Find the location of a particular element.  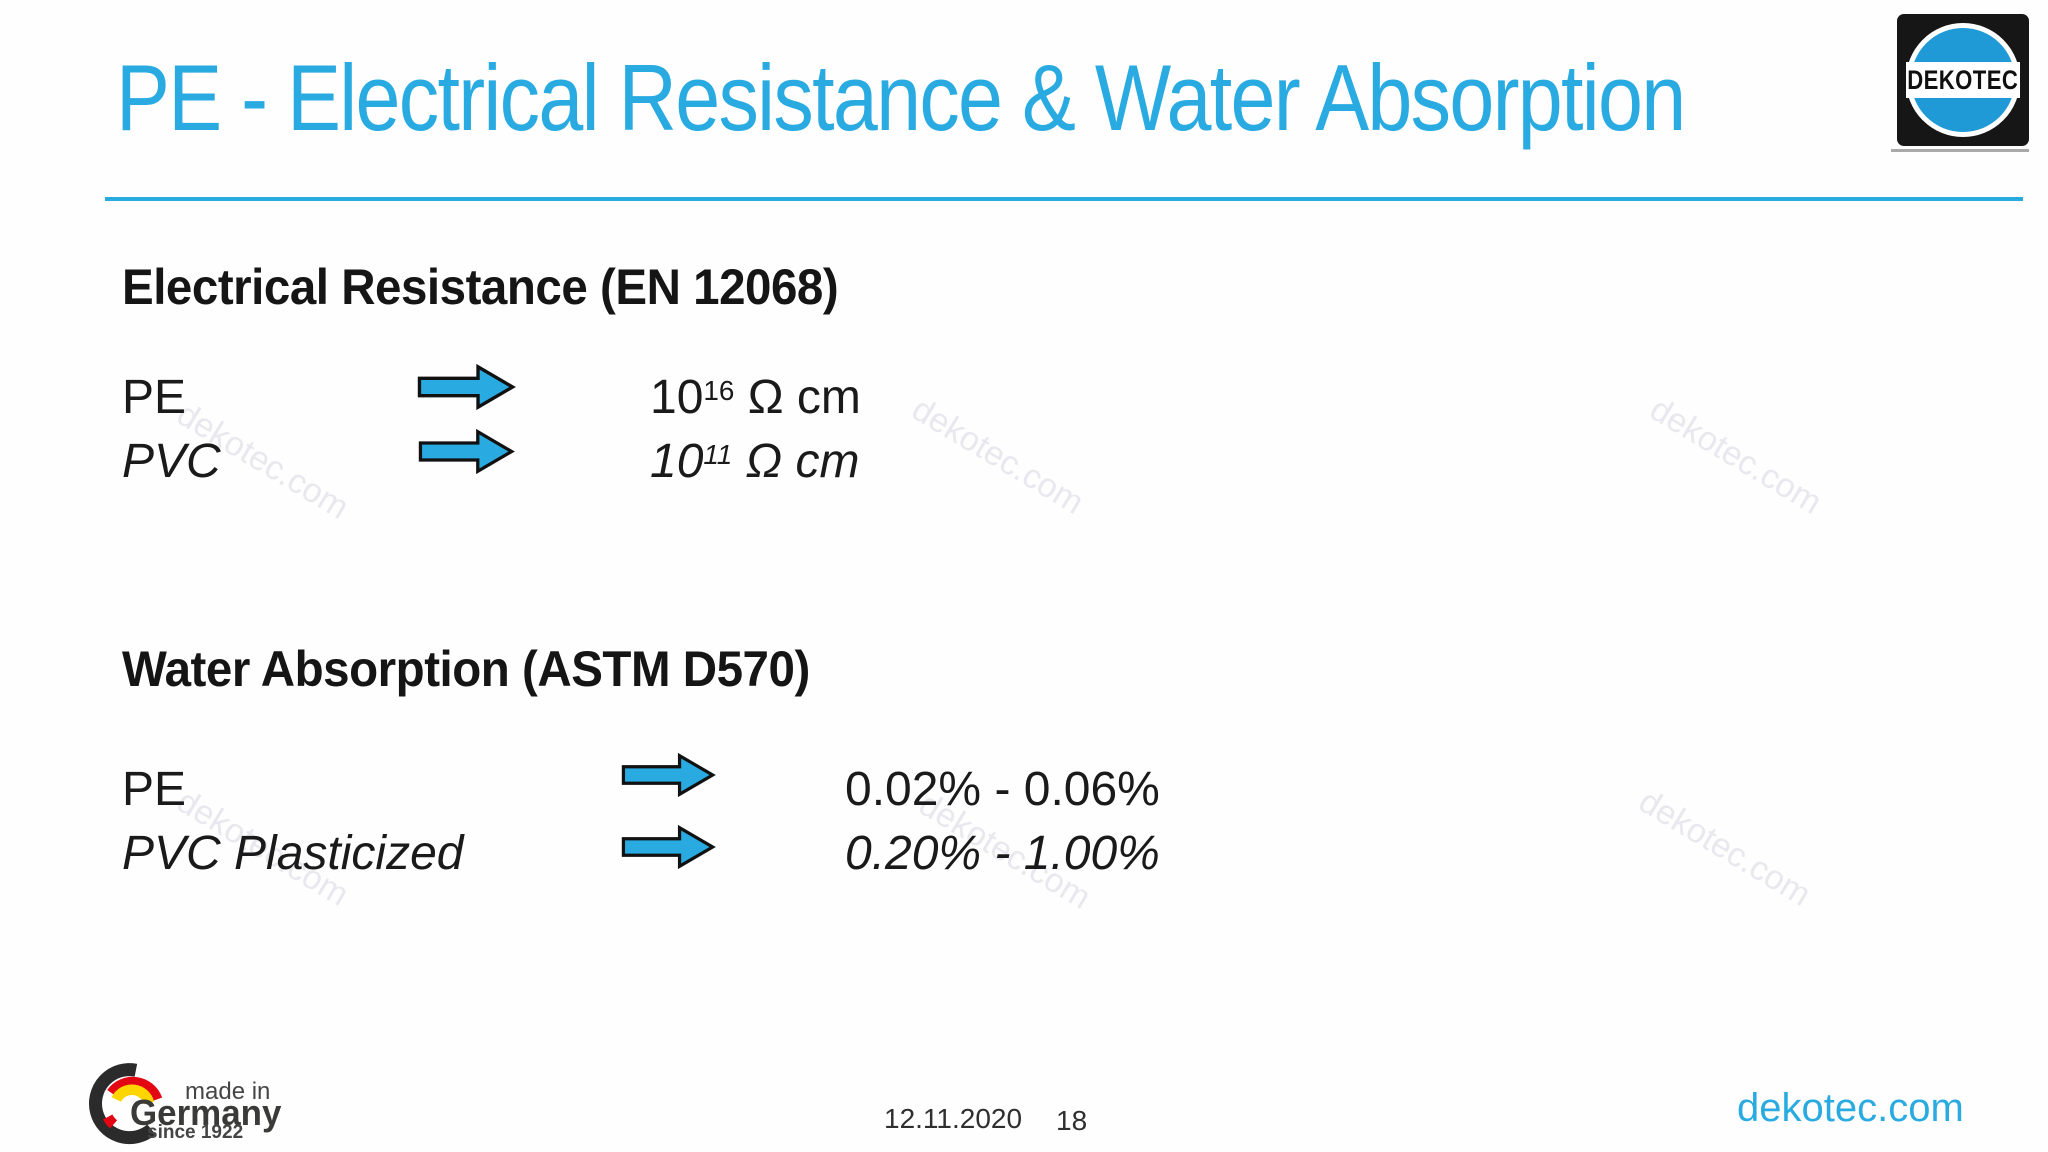

title-divider is located at coordinates (1064, 199).